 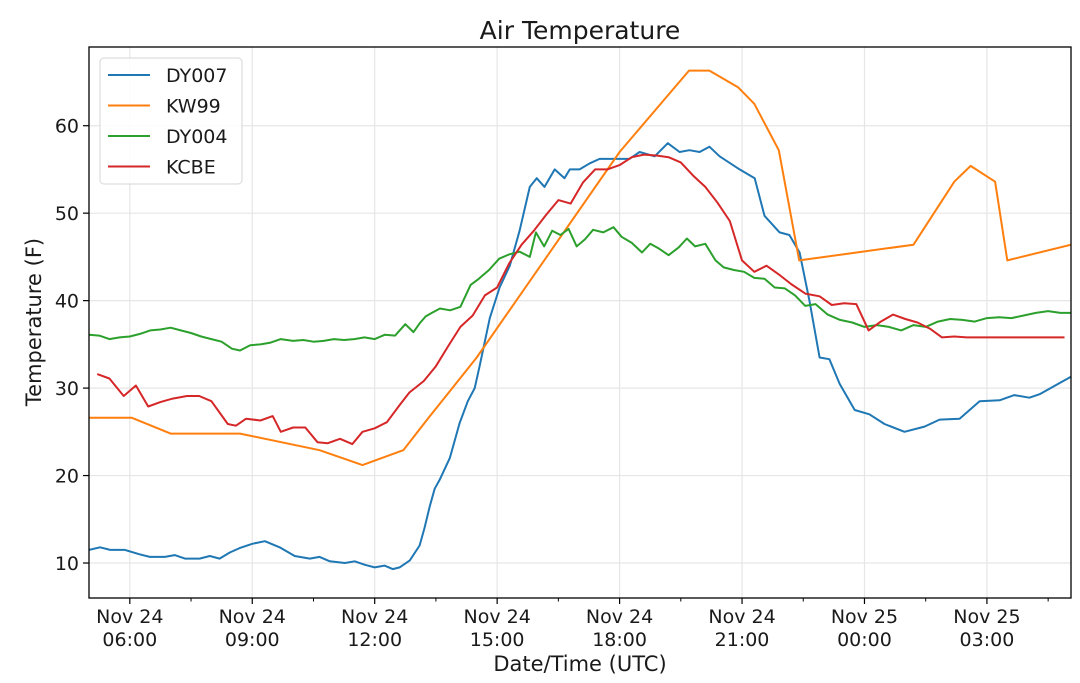 What do you see at coordinates (580, 30) in the screenshot?
I see `chart-title: Air Temperature` at bounding box center [580, 30].